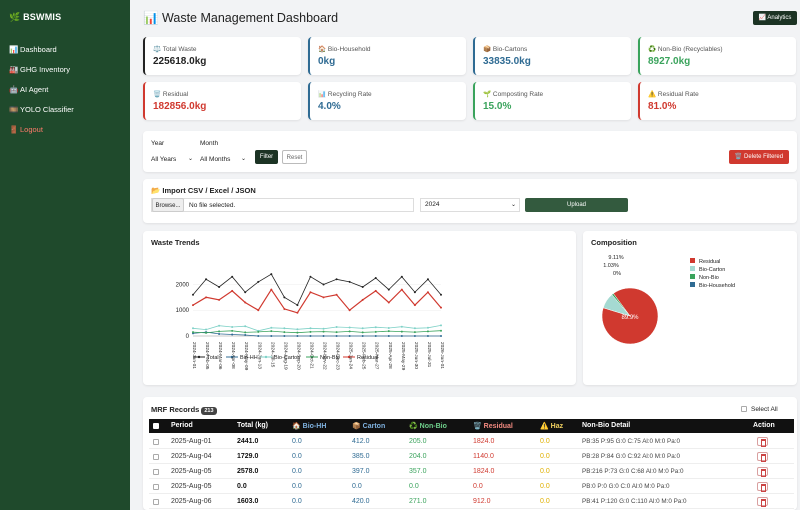 The image size is (800, 510). Describe the element at coordinates (349, 357) in the screenshot. I see `legend-marker` at that location.